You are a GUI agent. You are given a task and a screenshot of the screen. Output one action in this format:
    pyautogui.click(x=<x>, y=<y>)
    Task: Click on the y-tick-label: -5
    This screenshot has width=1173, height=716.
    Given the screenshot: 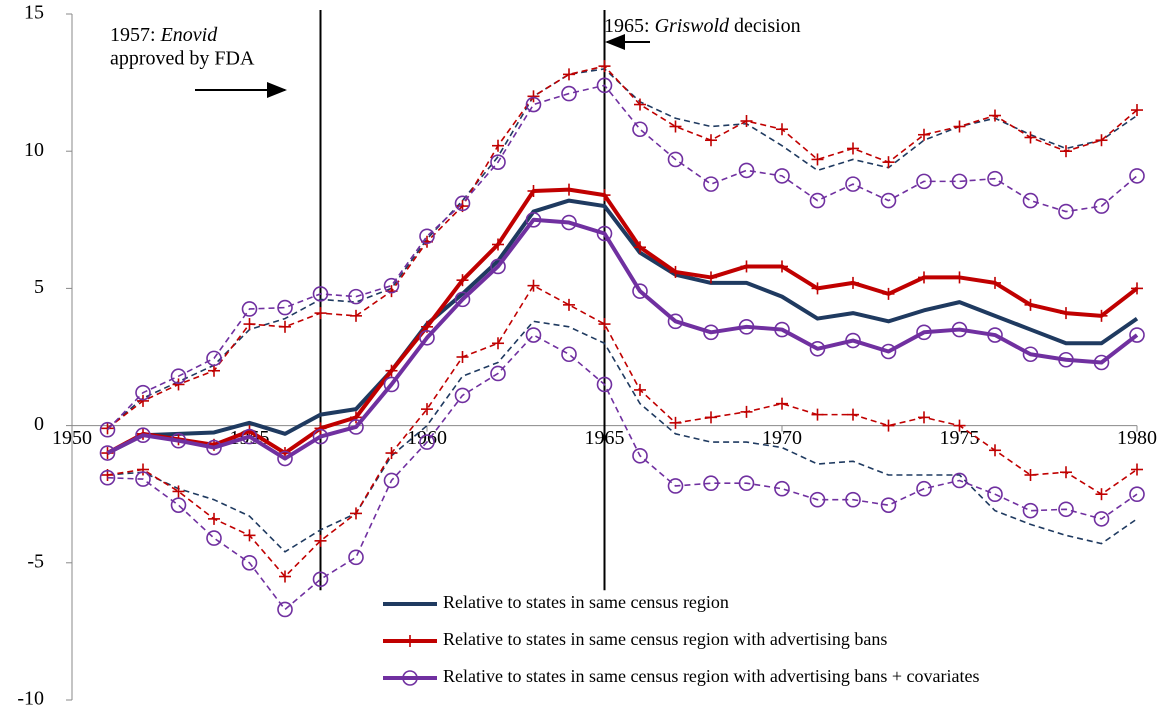 What is the action you would take?
    pyautogui.click(x=35, y=561)
    